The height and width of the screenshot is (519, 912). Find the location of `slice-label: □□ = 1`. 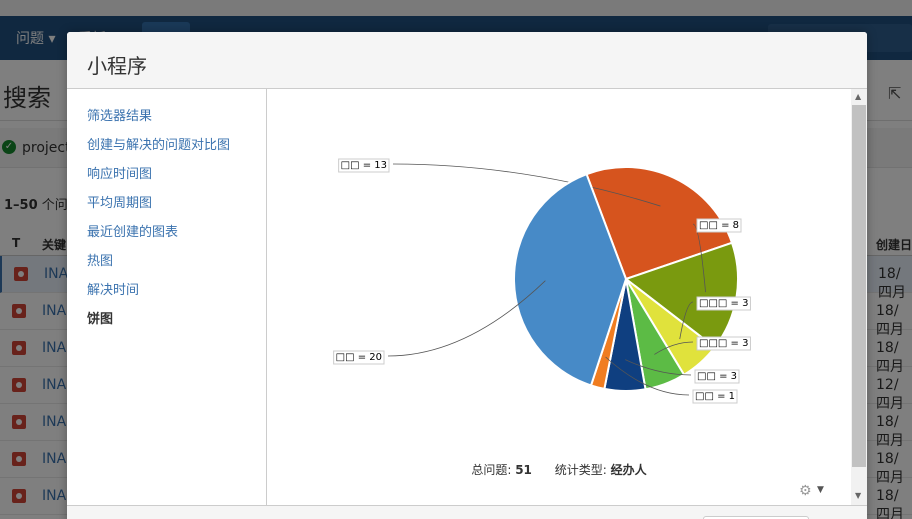

slice-label: □□ = 1 is located at coordinates (715, 396).